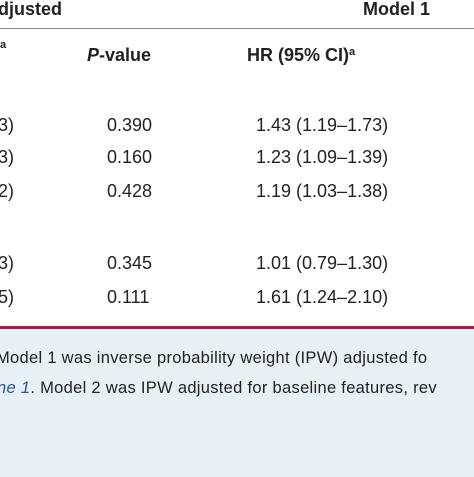 The width and height of the screenshot is (474, 477). What do you see at coordinates (7, 297) in the screenshot?
I see `cell: 5)` at bounding box center [7, 297].